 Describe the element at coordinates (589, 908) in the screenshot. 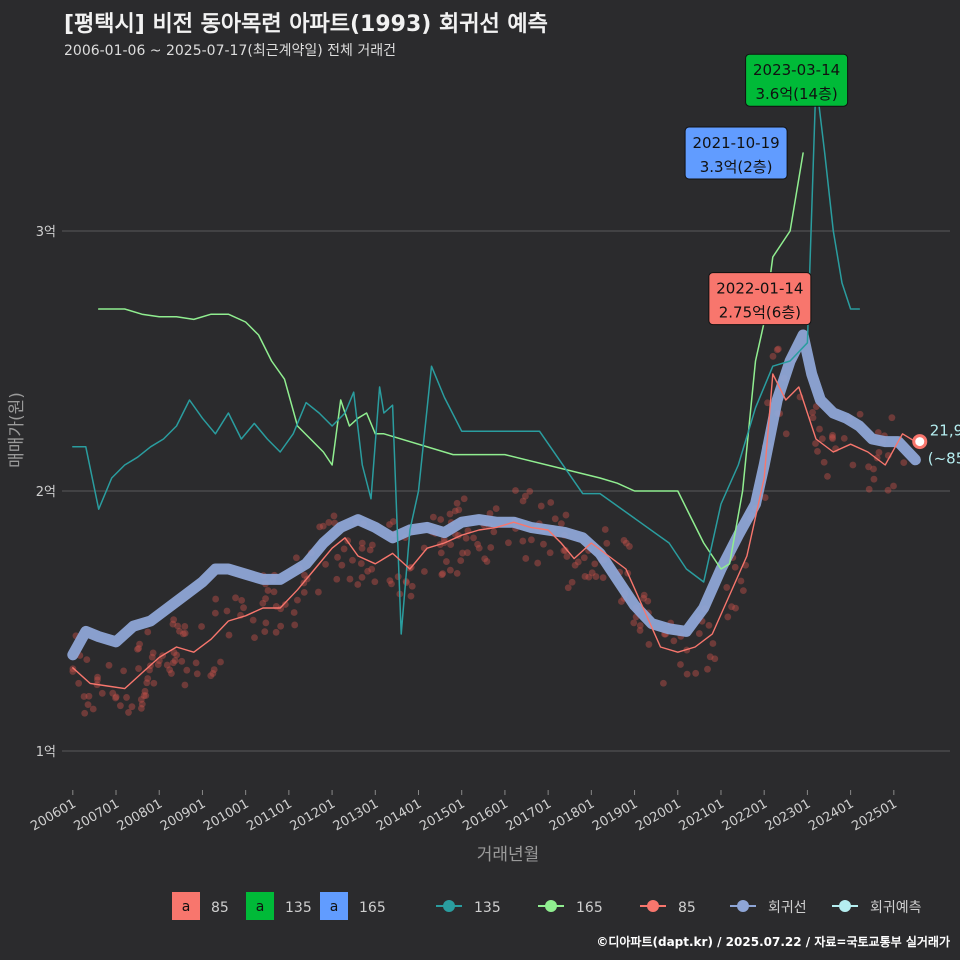

I see `legend-line-label: 165` at that location.